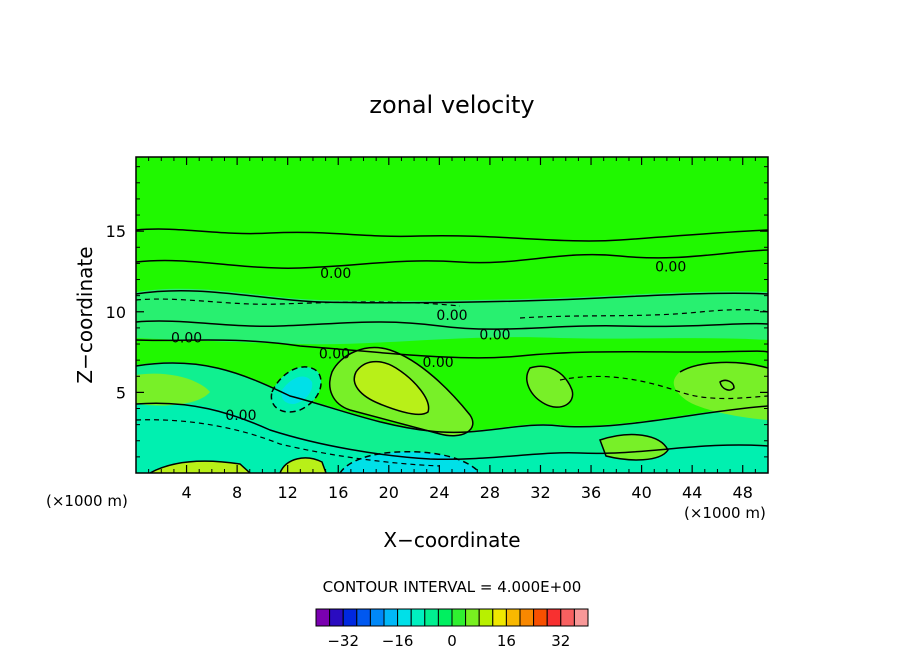  Describe the element at coordinates (173, 389) in the screenshot. I see `fill-positive-left` at that location.